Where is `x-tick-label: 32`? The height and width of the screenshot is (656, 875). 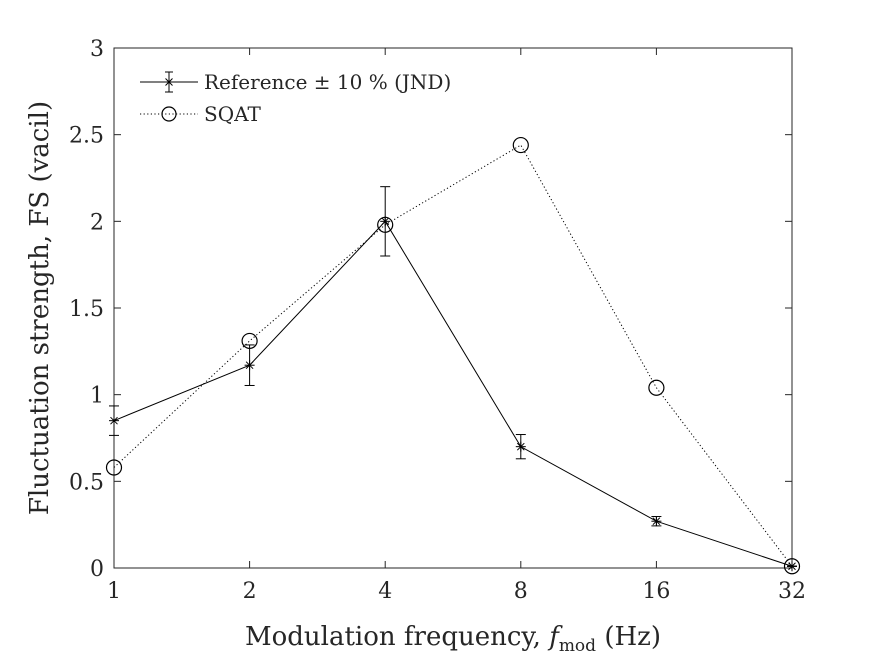
x-tick-label: 32 is located at coordinates (792, 591).